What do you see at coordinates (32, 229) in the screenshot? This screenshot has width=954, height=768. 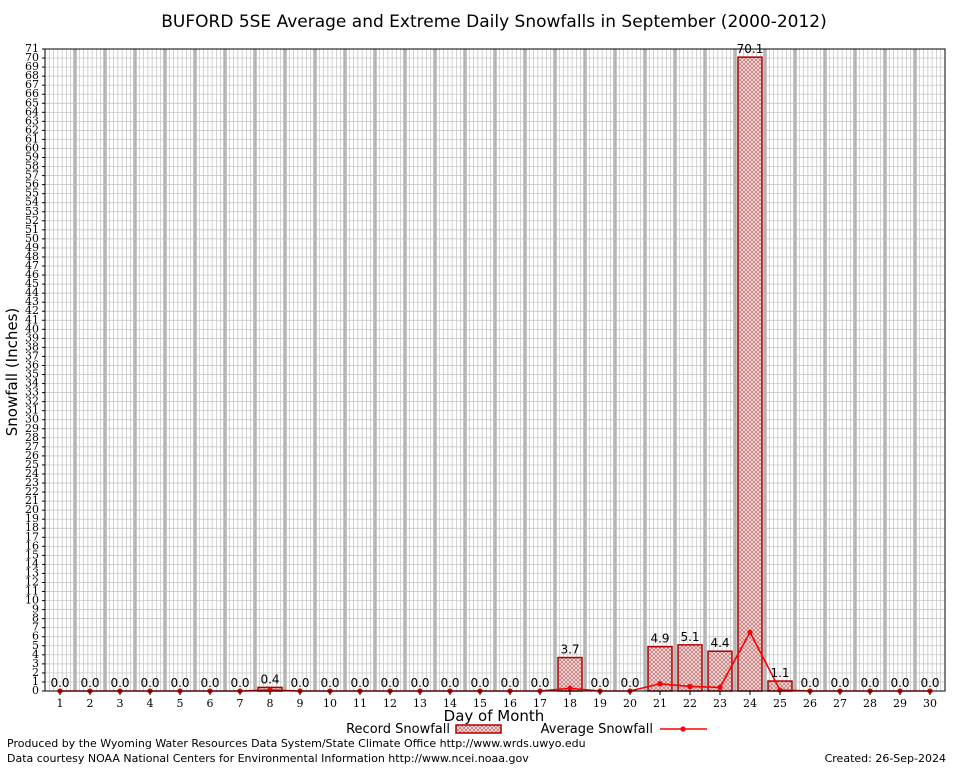 I see `y-tick-label: 51` at bounding box center [32, 229].